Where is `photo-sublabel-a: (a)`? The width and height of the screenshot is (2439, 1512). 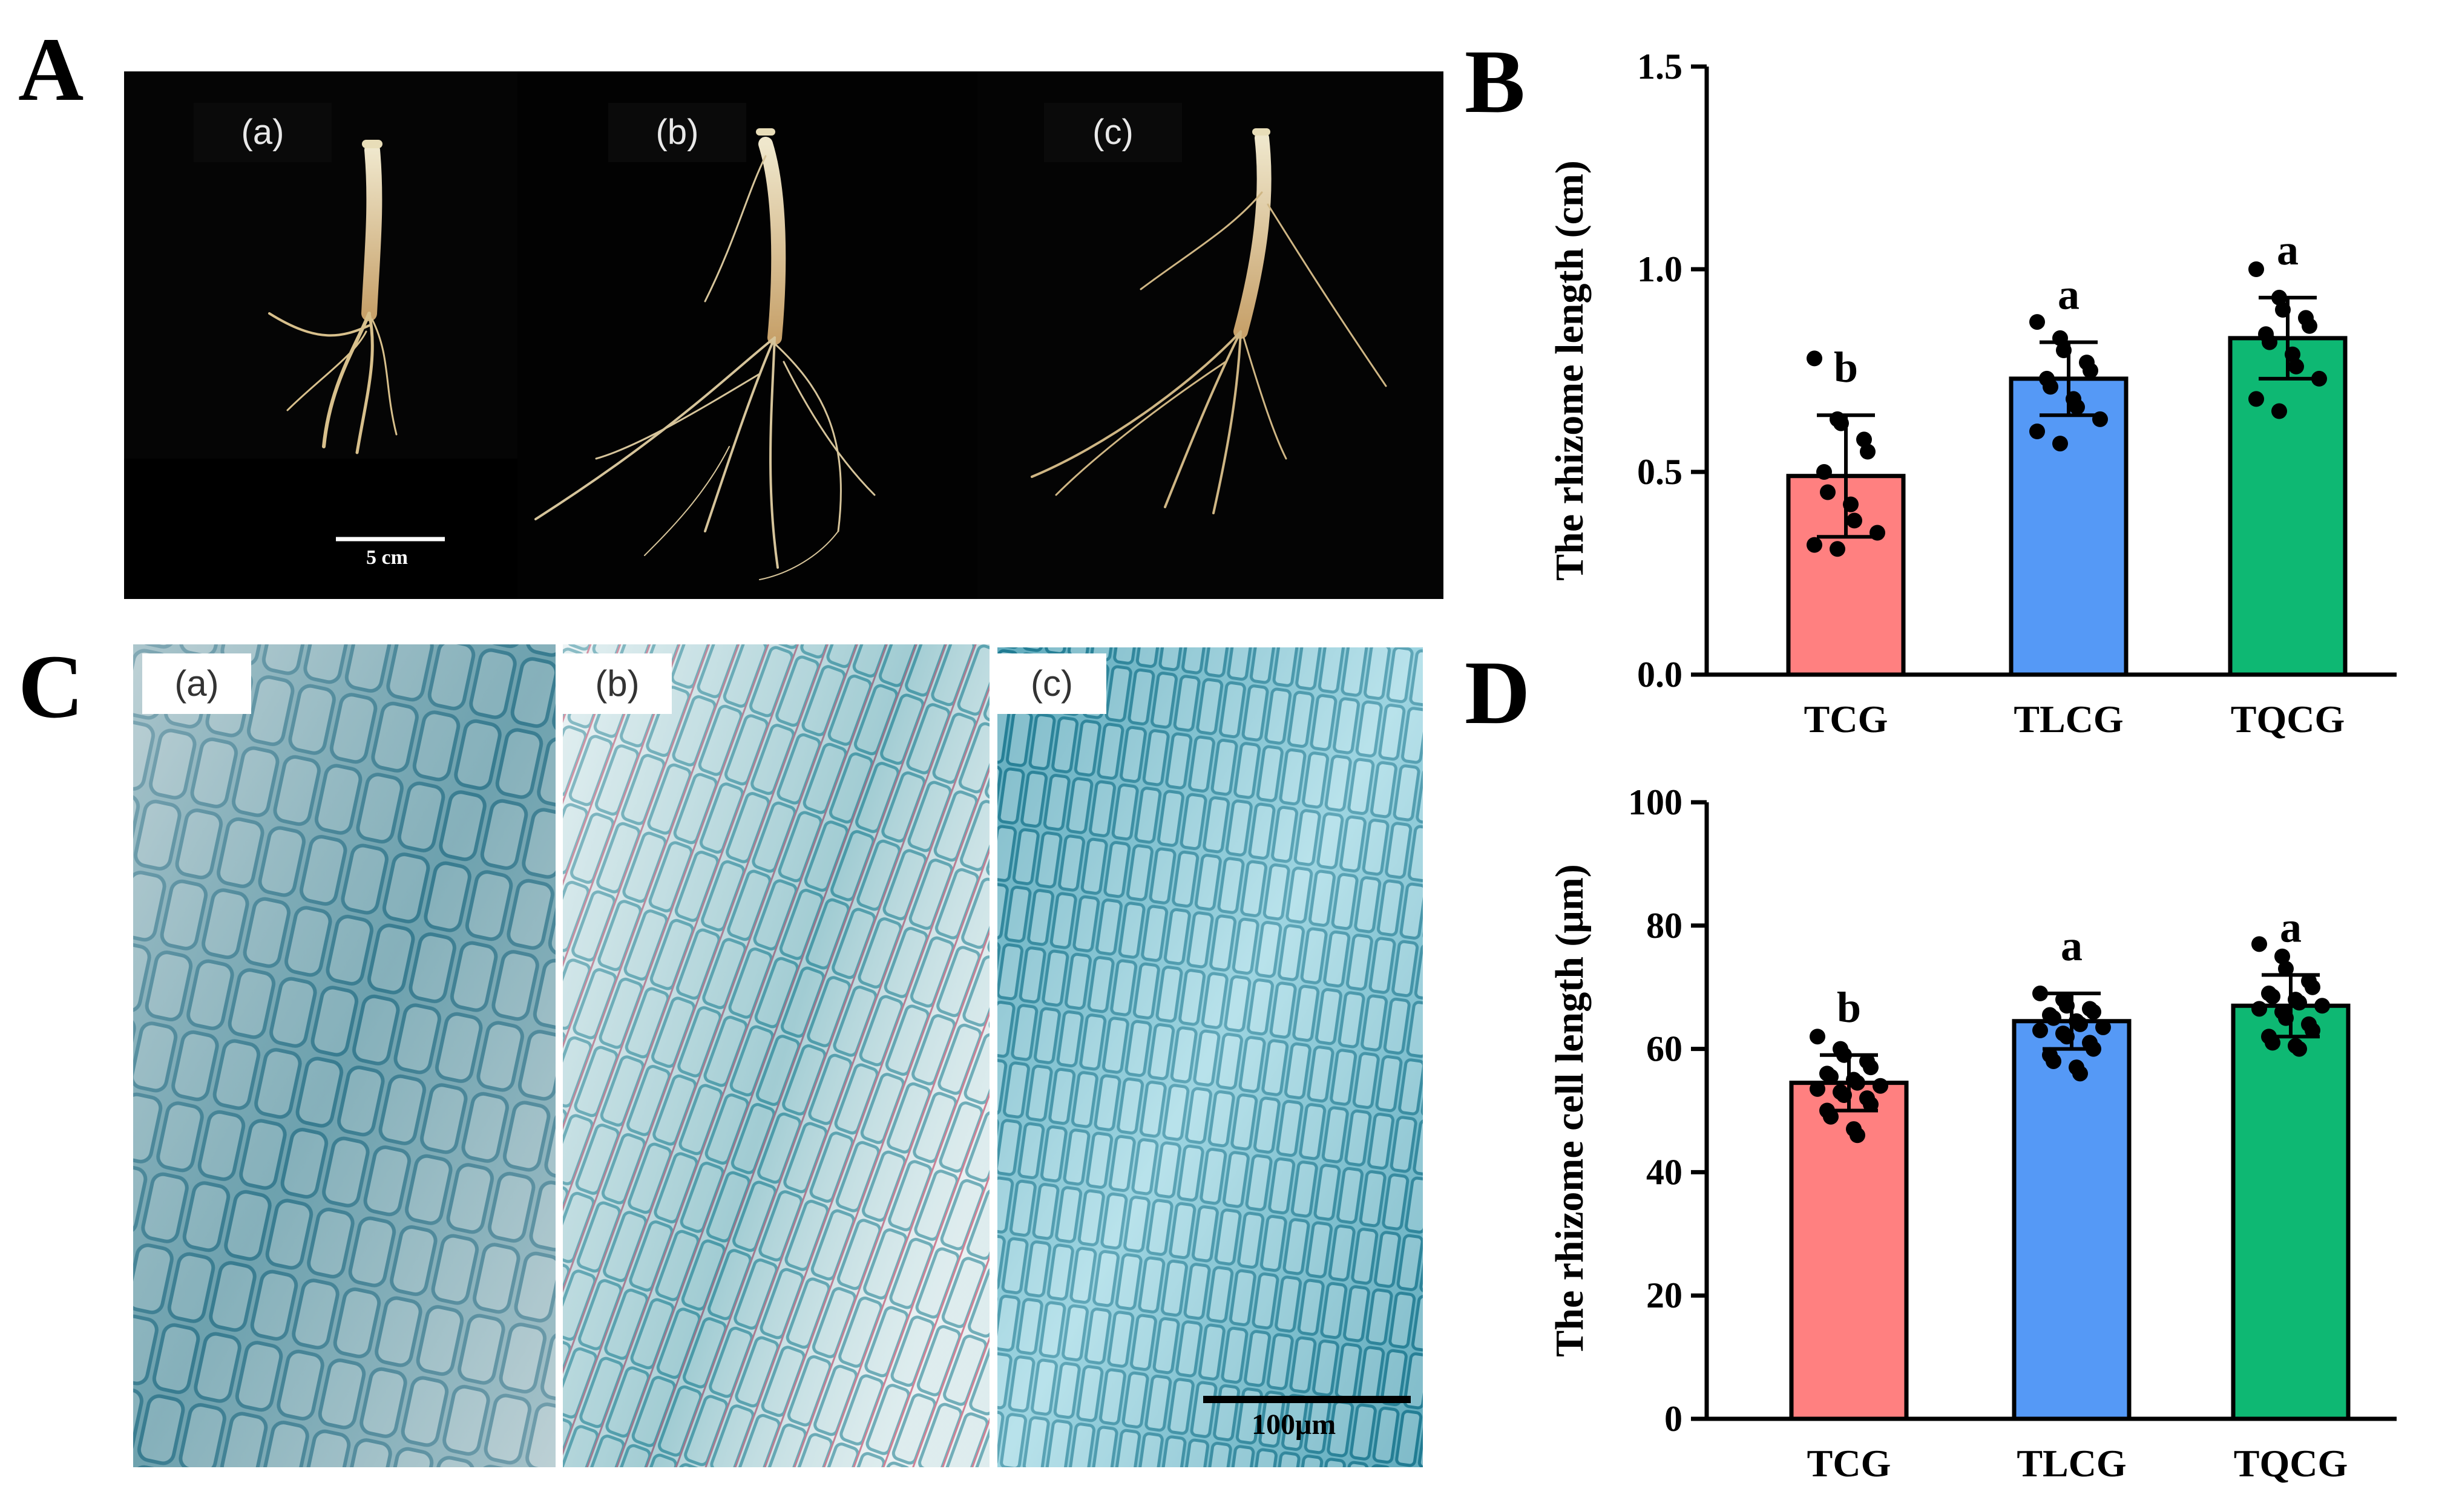
photo-sublabel-a: (a) is located at coordinates (263, 132).